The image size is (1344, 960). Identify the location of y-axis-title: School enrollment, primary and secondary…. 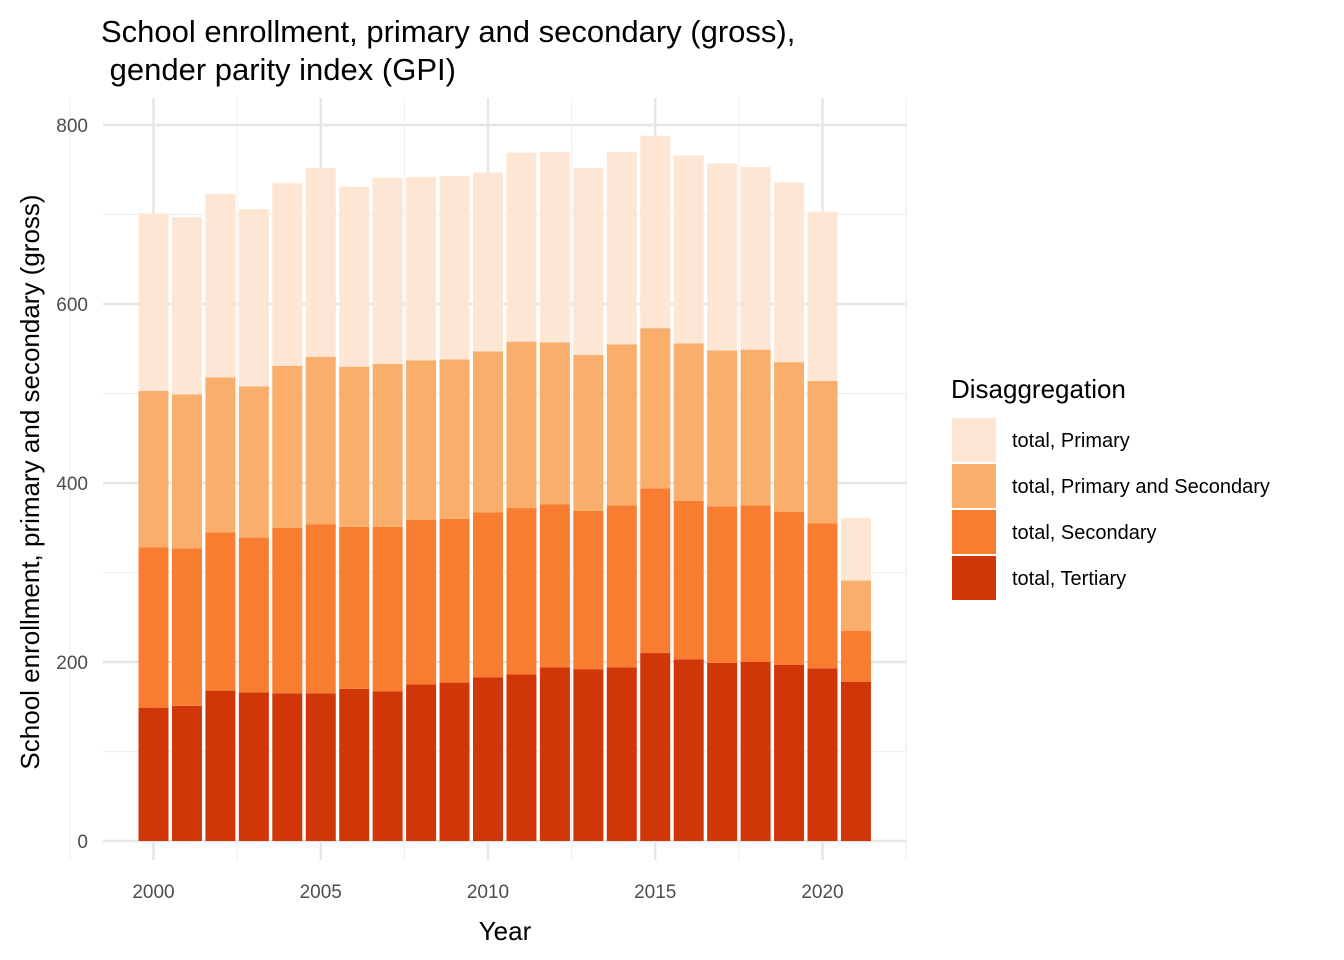
(30, 481).